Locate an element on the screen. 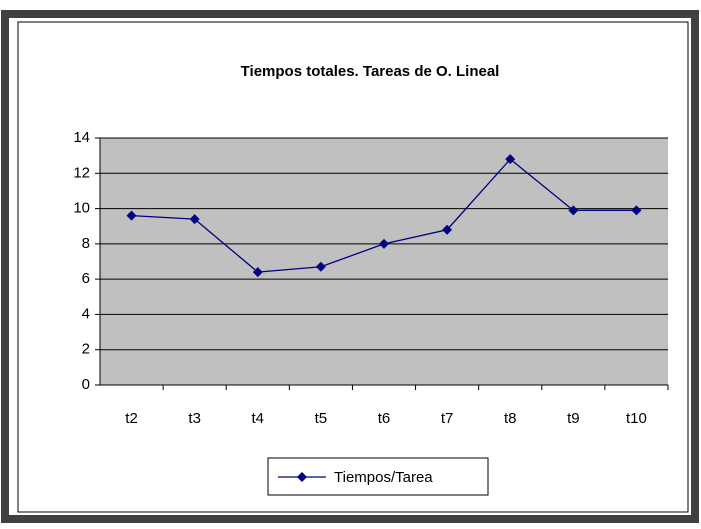 This screenshot has width=701, height=529. legend-label: Tiempos/Tarea is located at coordinates (383, 477).